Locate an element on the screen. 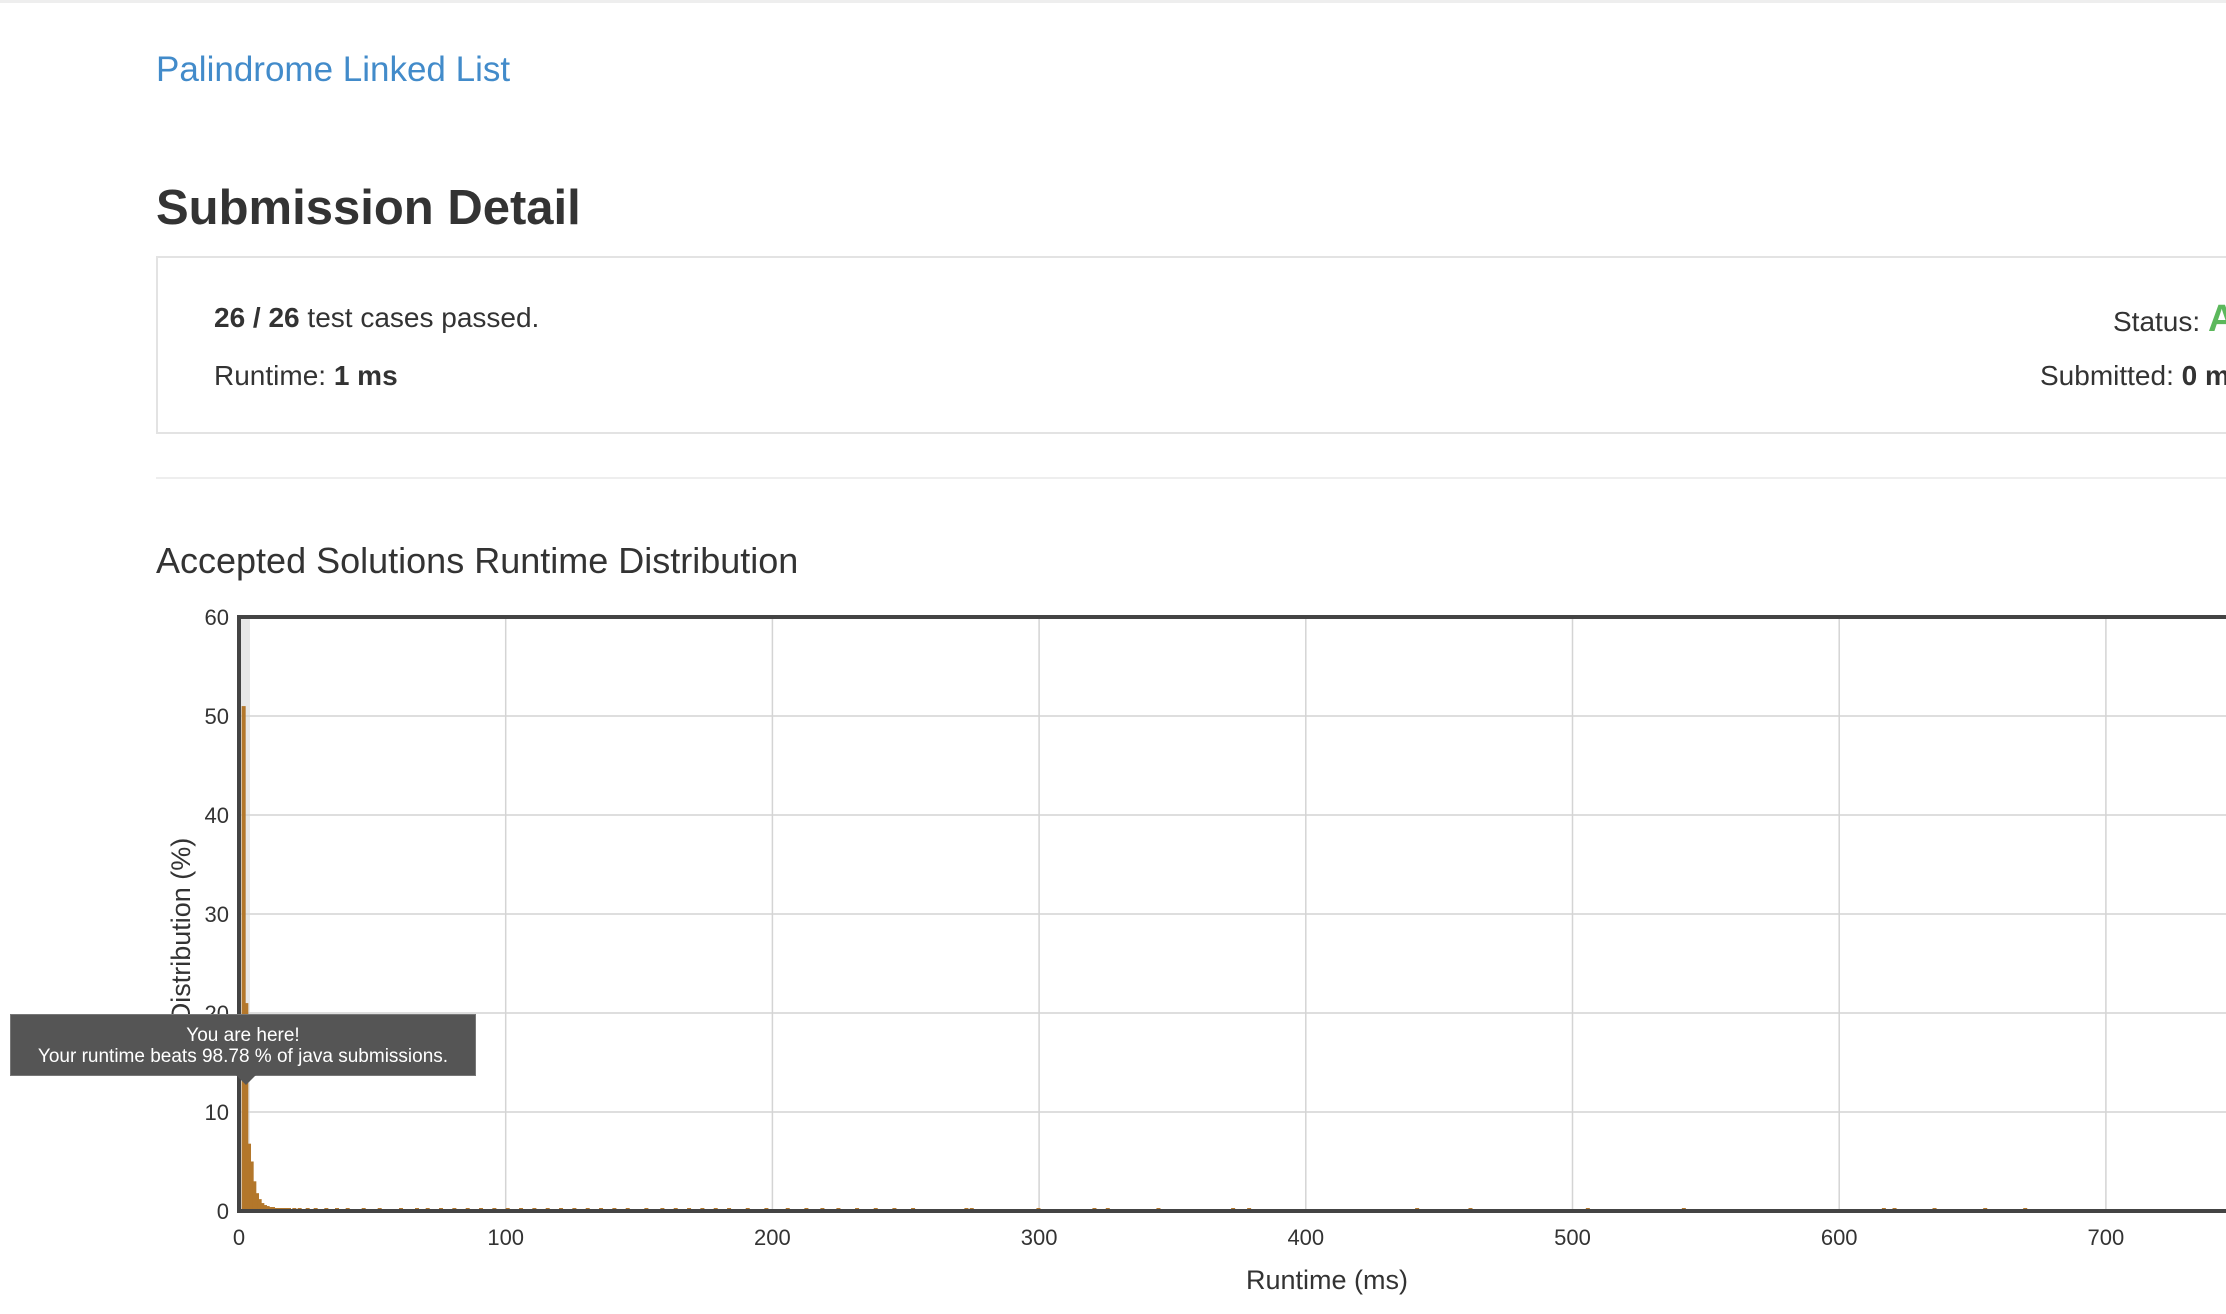 The image size is (2226, 1314). x-tick-label: 0 is located at coordinates (239, 1237).